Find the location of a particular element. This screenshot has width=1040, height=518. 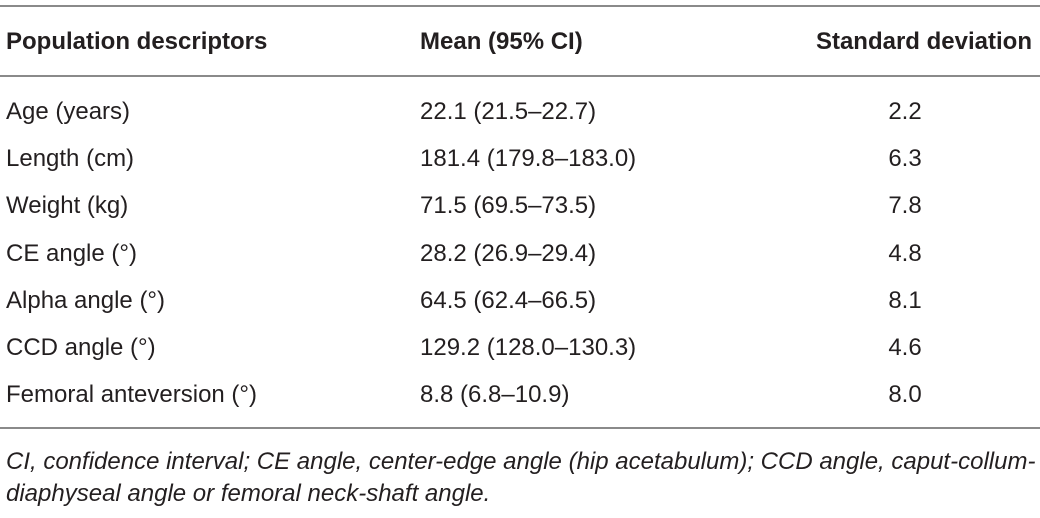

table-cell: 129.2 (128.0–130.3) is located at coordinates (528, 347).